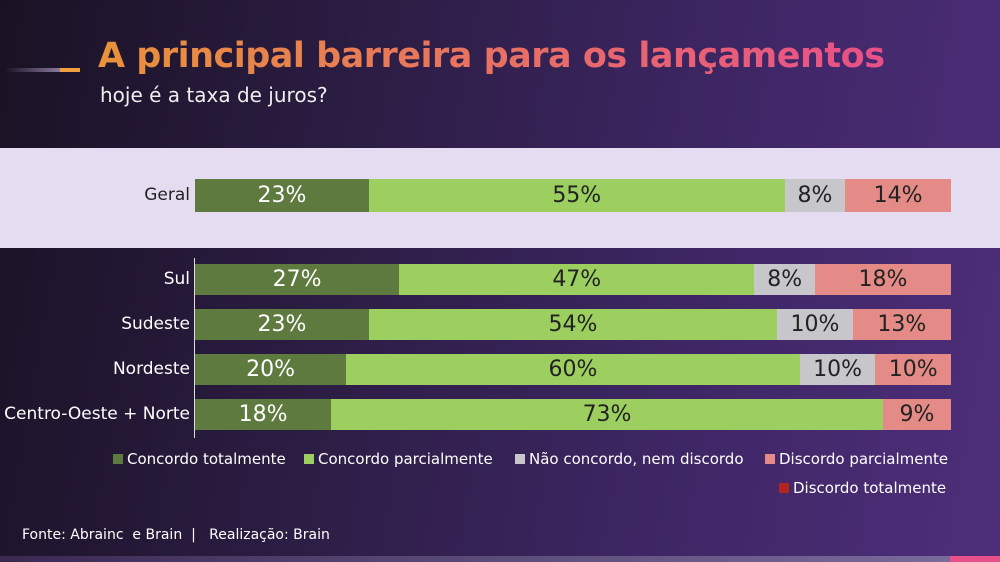 This screenshot has width=1000, height=562. Describe the element at coordinates (70, 70) in the screenshot. I see `title-accent-dash` at that location.